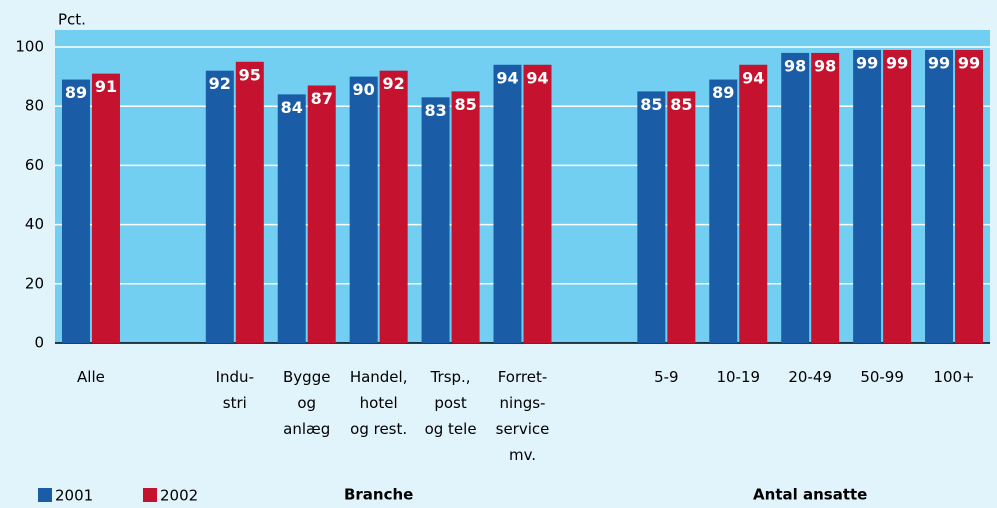 Image resolution: width=997 pixels, height=508 pixels. I want to click on x-tick-label-line: nings-, so click(523, 403).